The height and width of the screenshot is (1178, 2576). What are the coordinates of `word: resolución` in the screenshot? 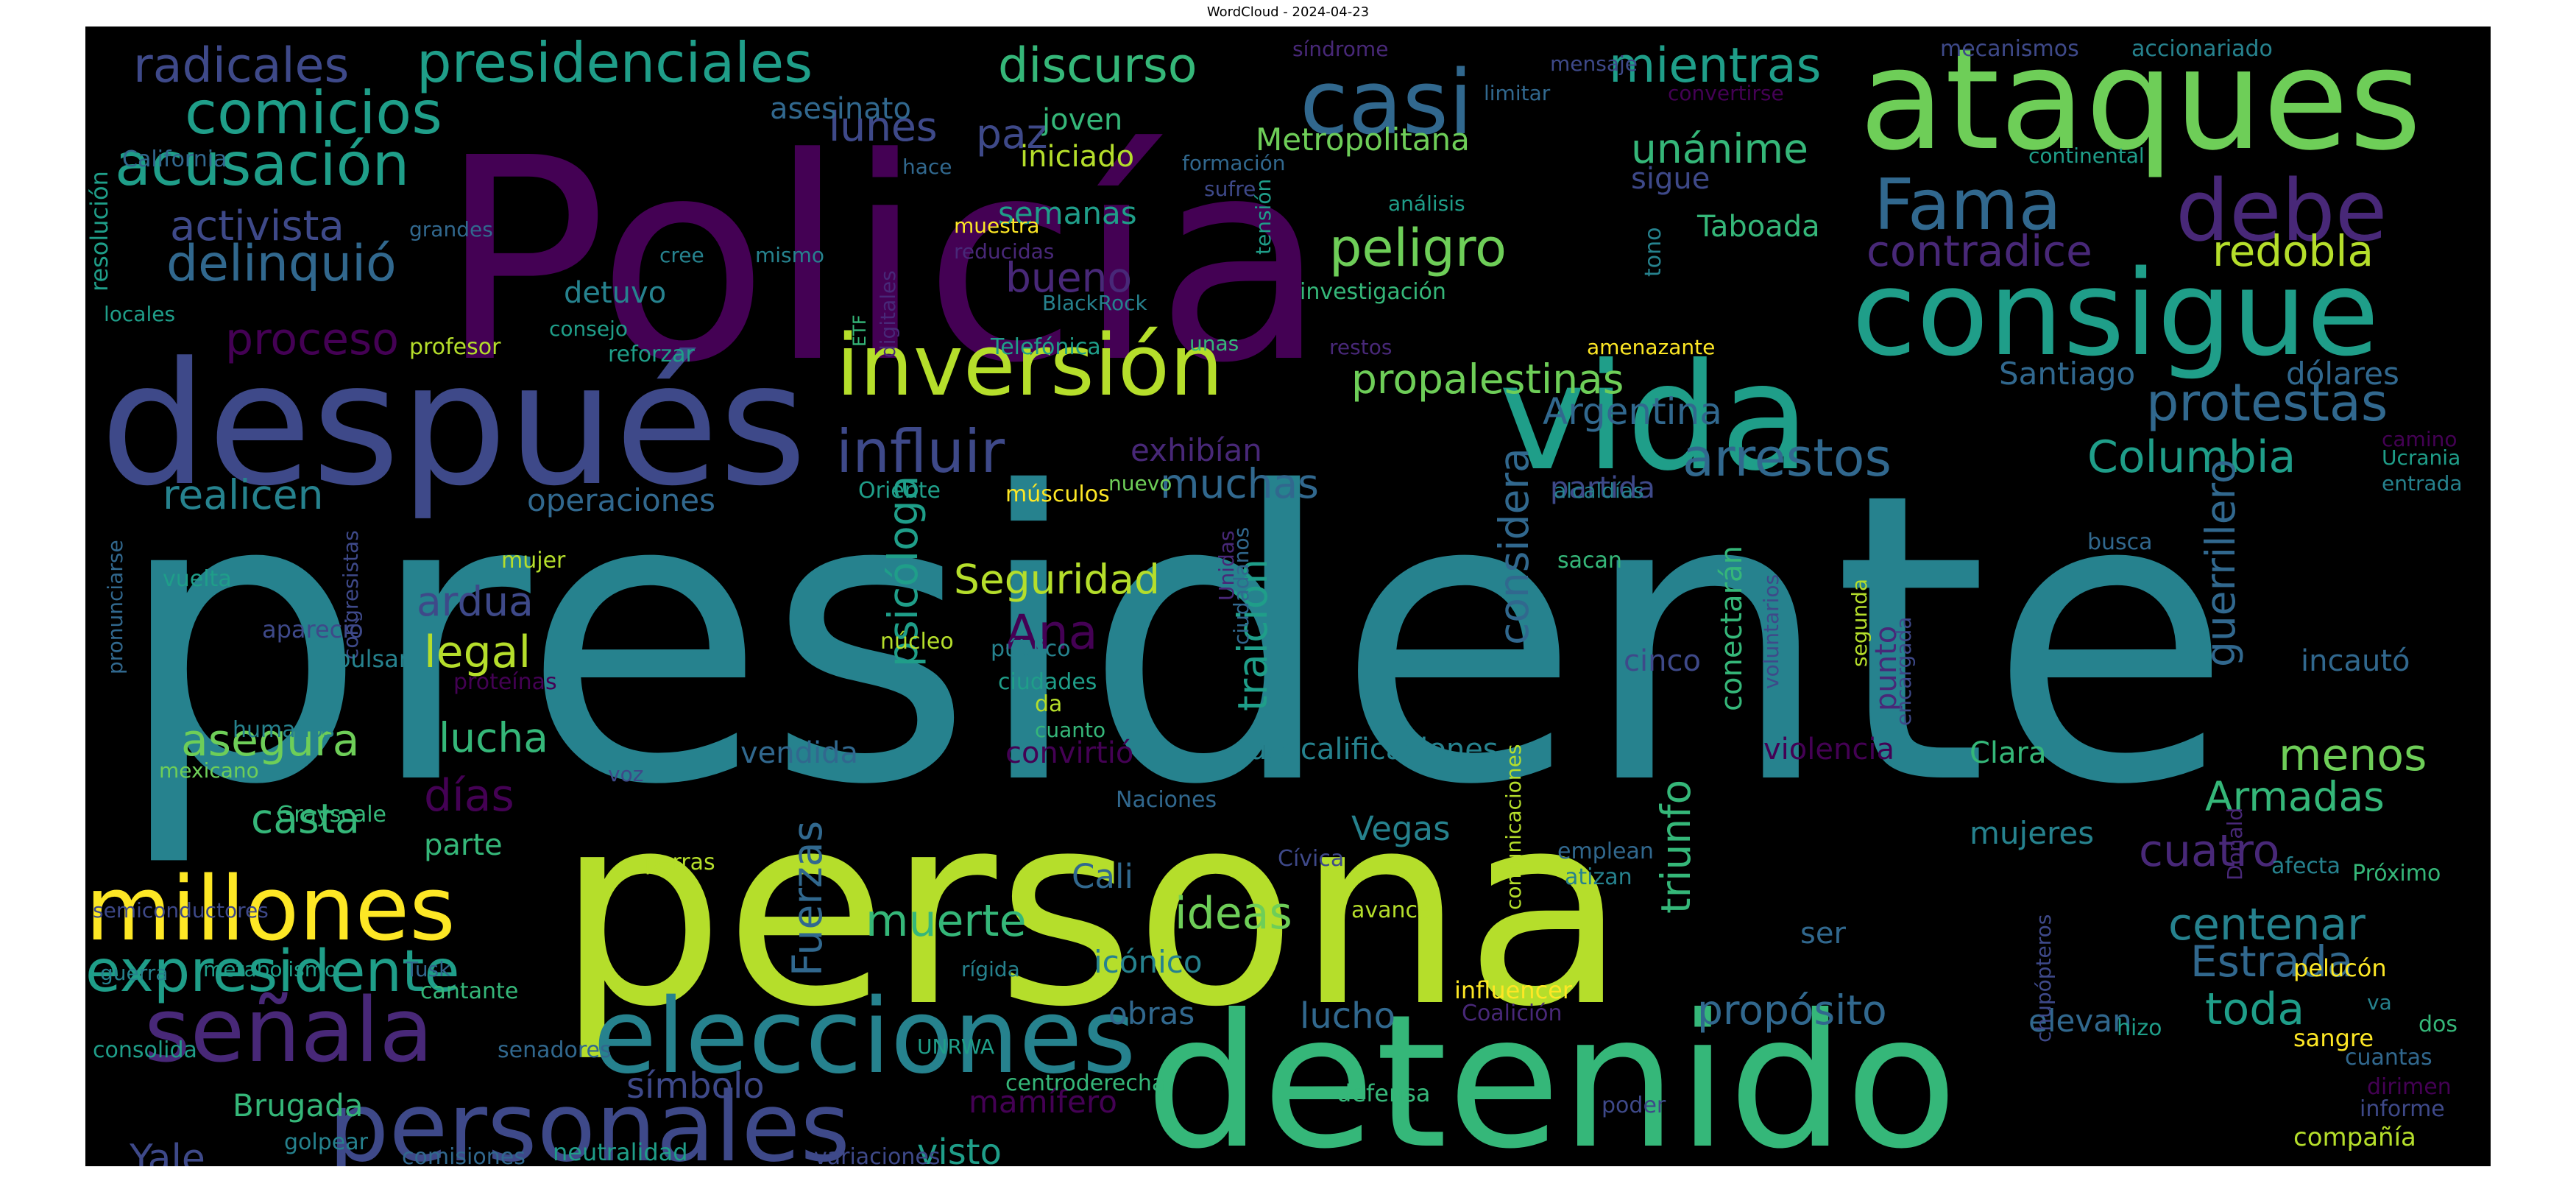 It's located at (99, 231).